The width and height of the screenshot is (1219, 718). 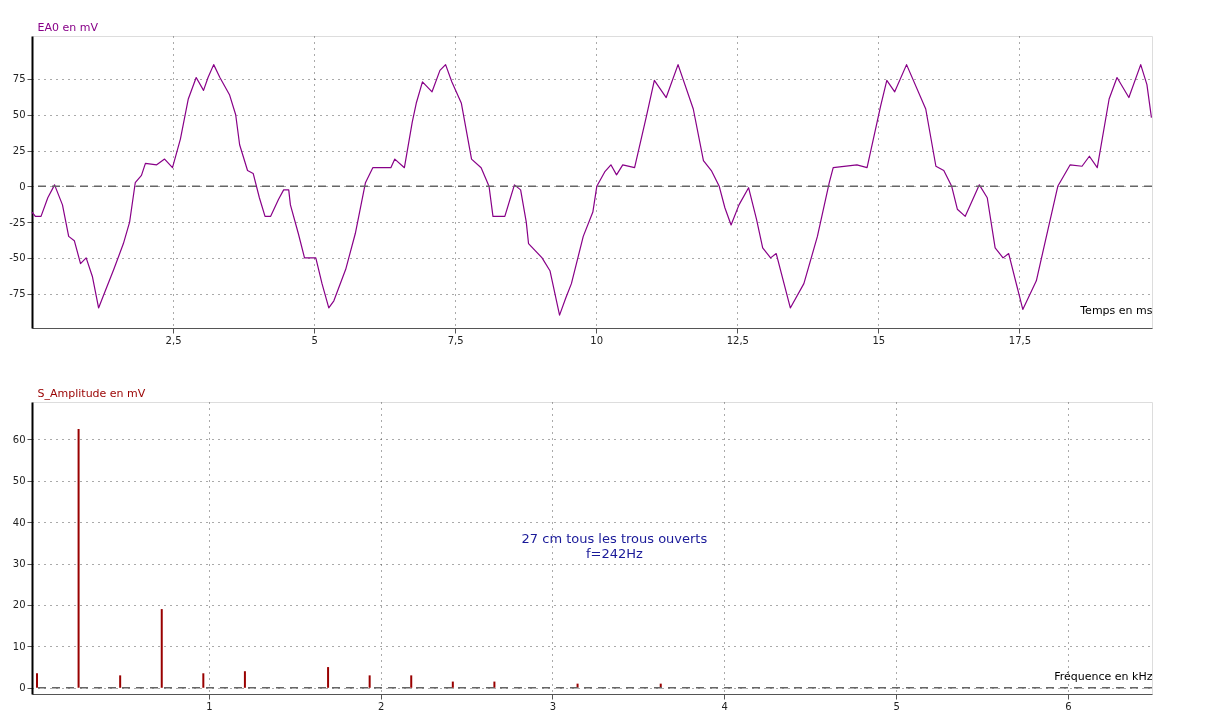 What do you see at coordinates (17, 258) in the screenshot?
I see `y-tick-label: -50` at bounding box center [17, 258].